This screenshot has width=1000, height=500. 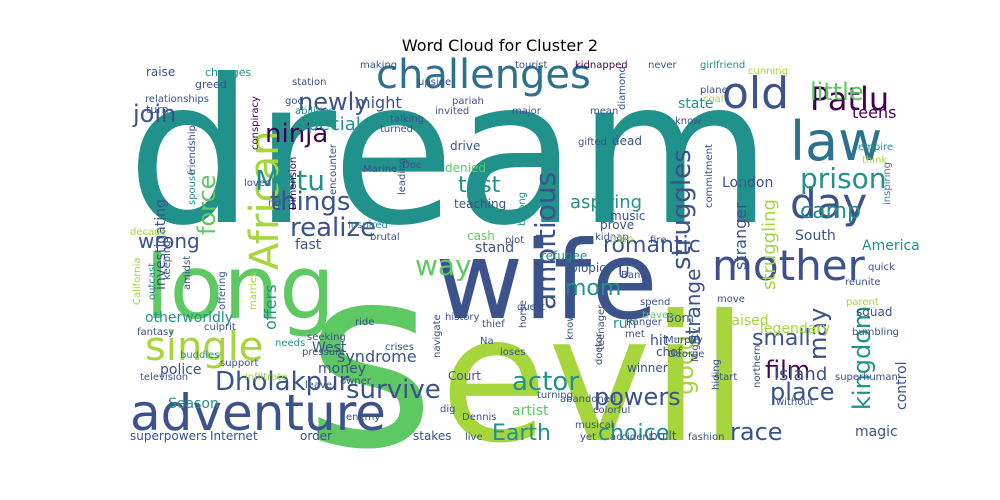 What do you see at coordinates (452, 111) in the screenshot?
I see `word-invited: invited` at bounding box center [452, 111].